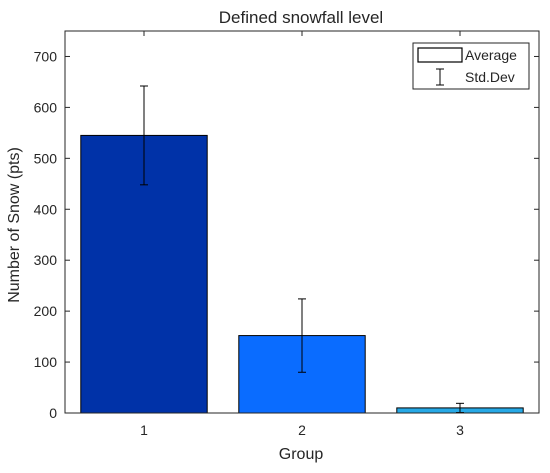  What do you see at coordinates (301, 454) in the screenshot?
I see `x-axis-label: Group` at bounding box center [301, 454].